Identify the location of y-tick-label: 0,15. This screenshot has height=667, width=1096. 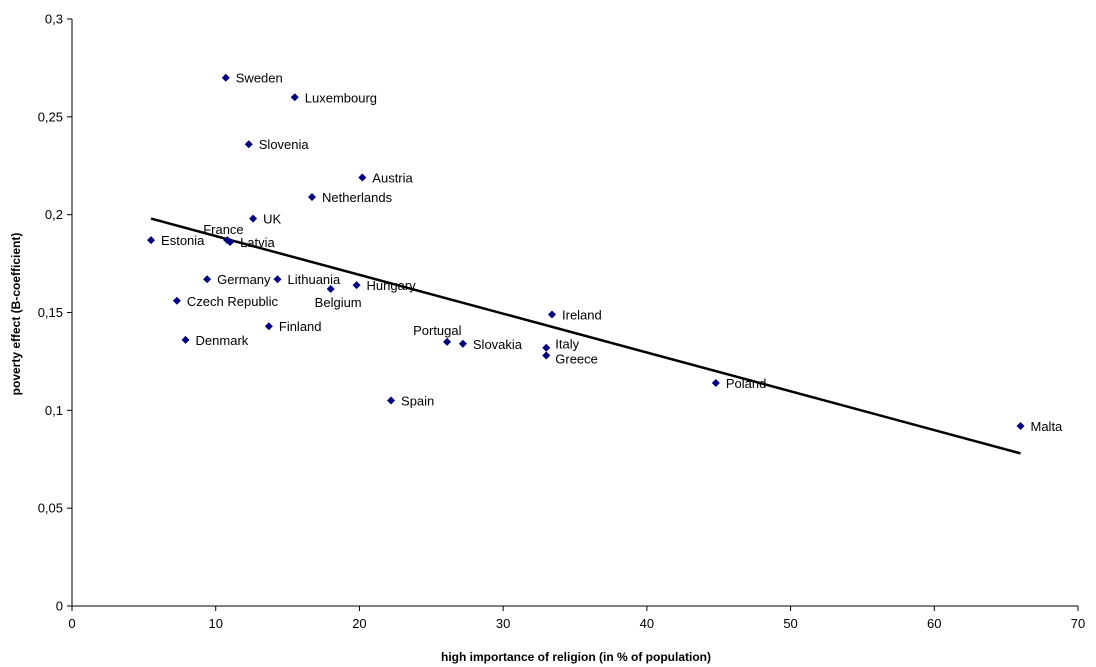
(50, 312).